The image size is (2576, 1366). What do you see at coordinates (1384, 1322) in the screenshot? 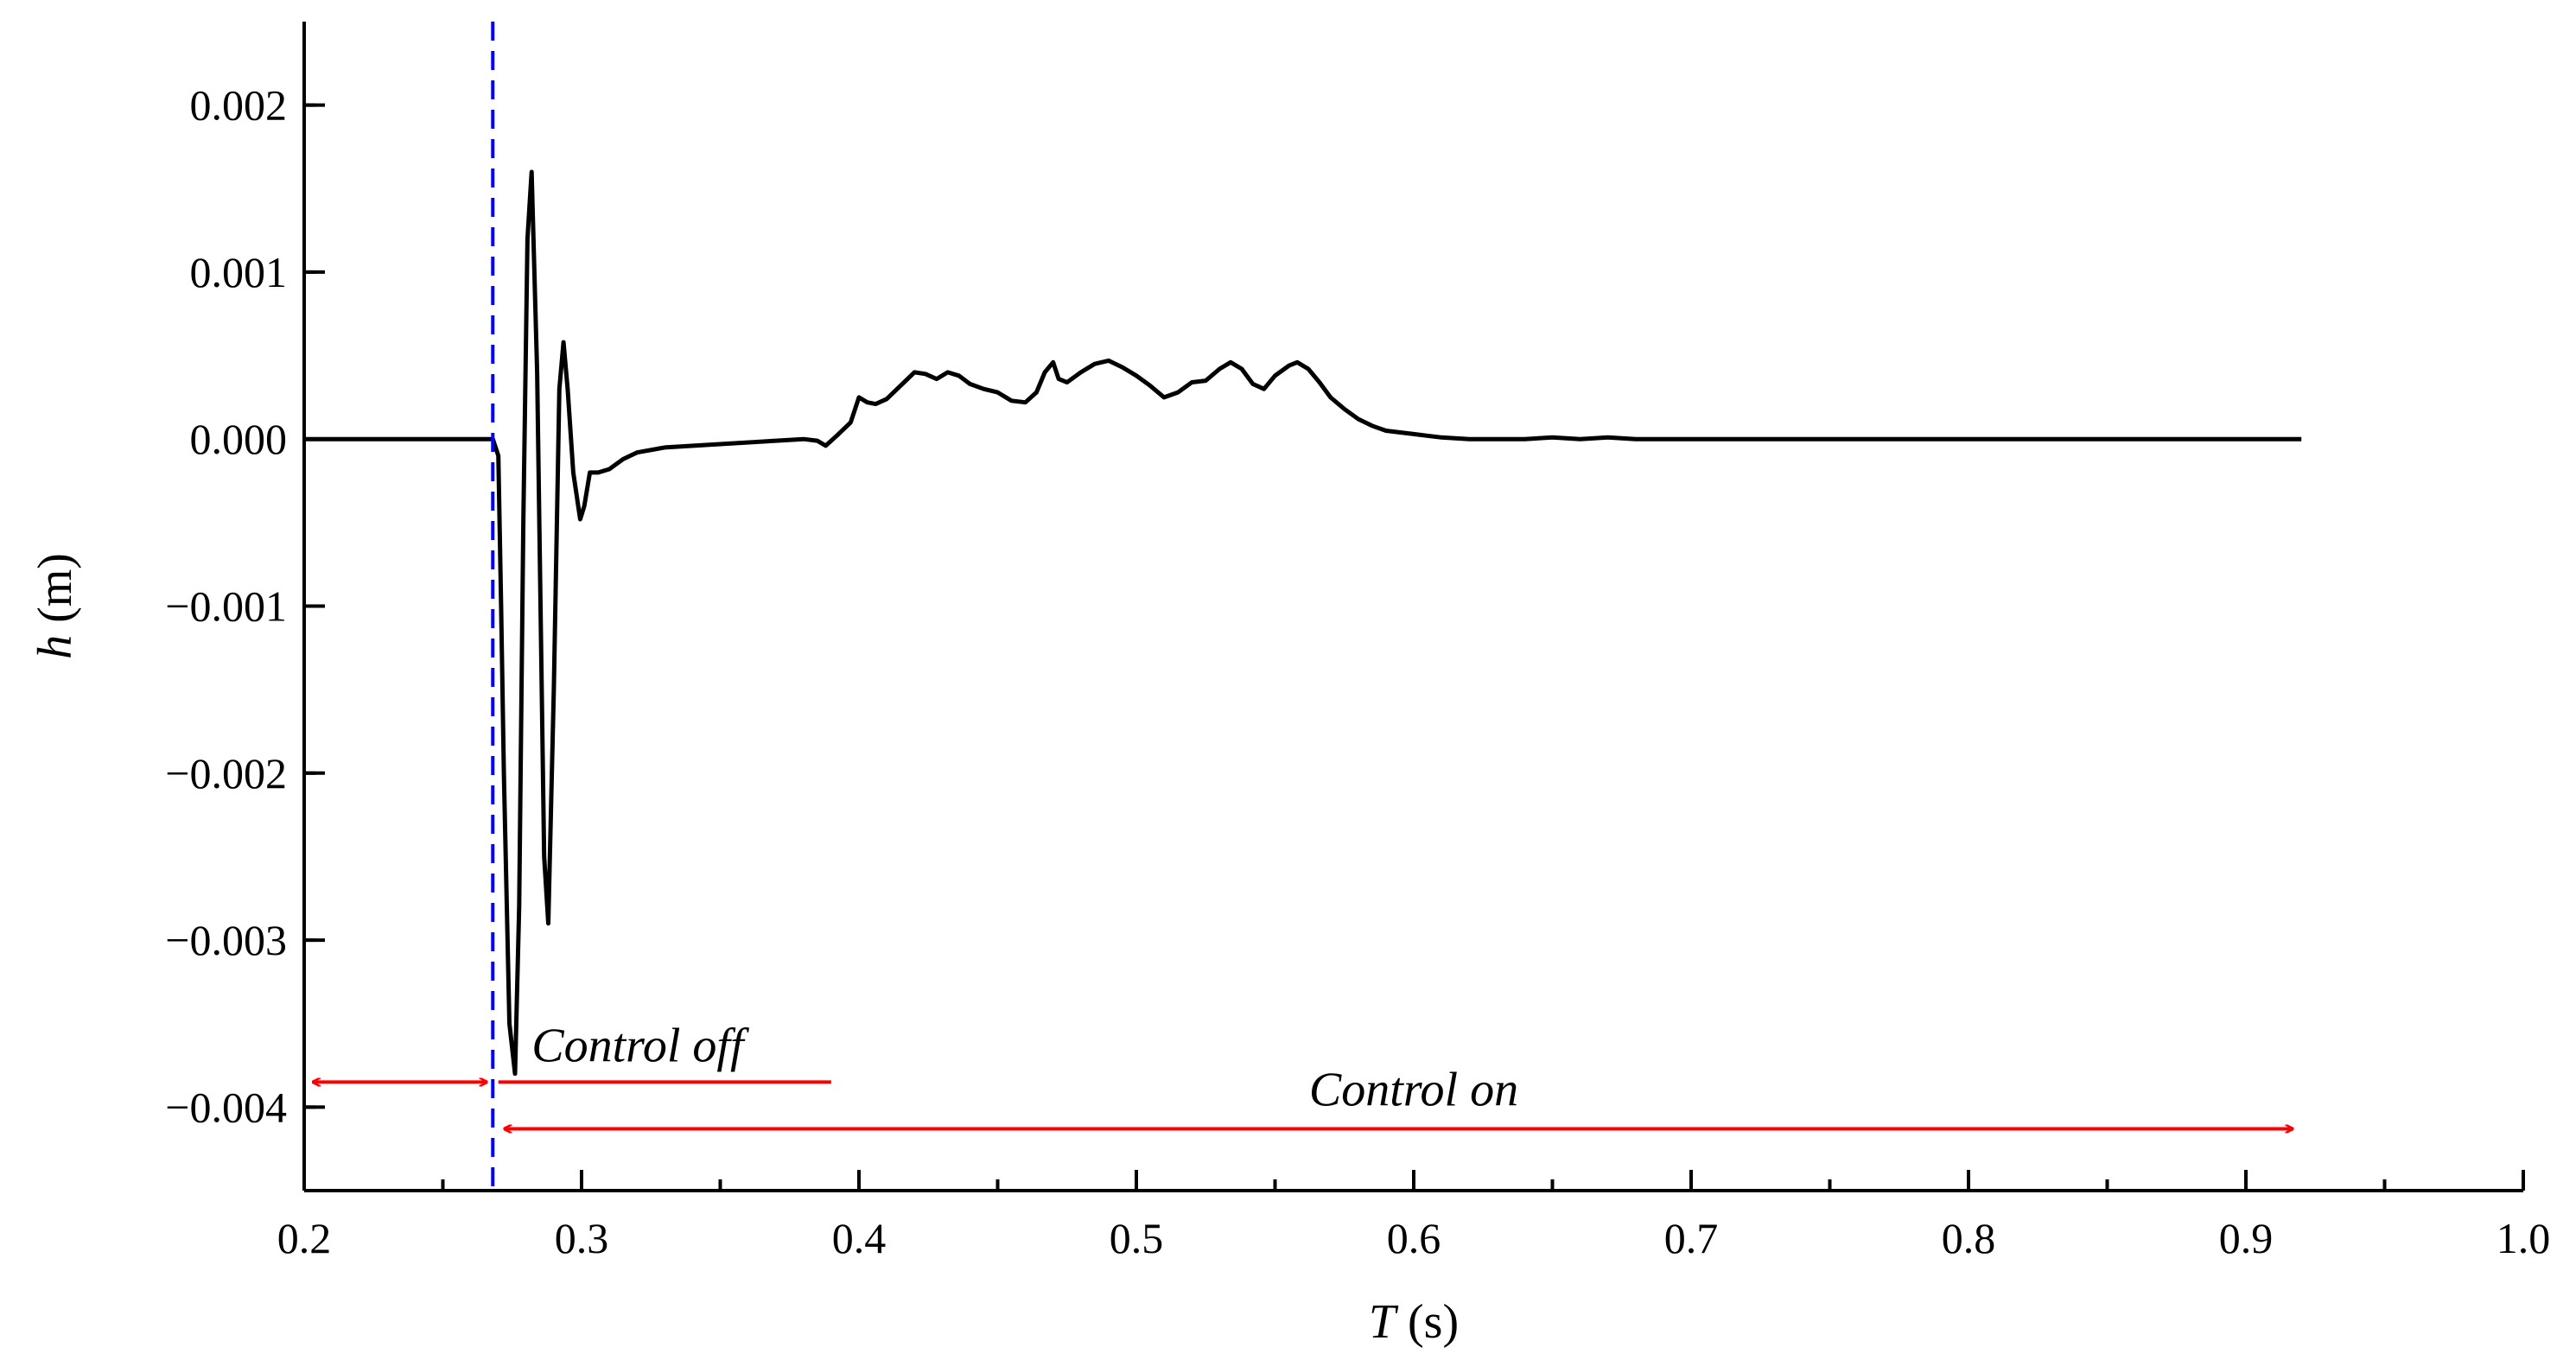
I see `x-axis-variable: T` at bounding box center [1384, 1322].